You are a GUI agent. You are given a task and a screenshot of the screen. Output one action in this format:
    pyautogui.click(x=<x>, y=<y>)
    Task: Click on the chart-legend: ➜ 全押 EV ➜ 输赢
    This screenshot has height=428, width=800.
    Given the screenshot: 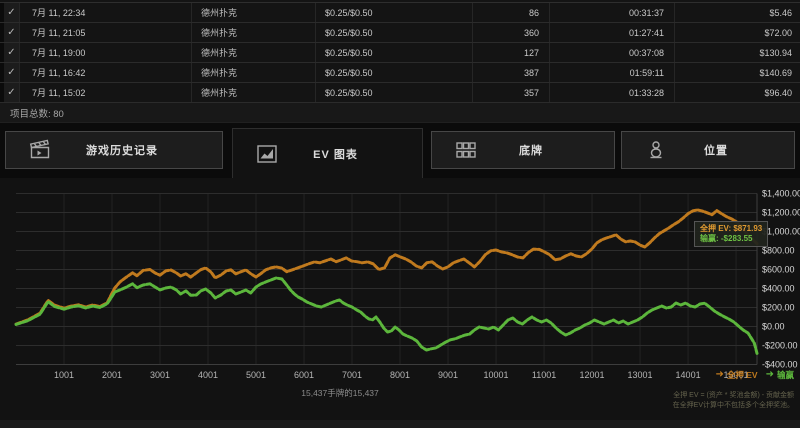 What is the action you would take?
    pyautogui.click(x=755, y=375)
    